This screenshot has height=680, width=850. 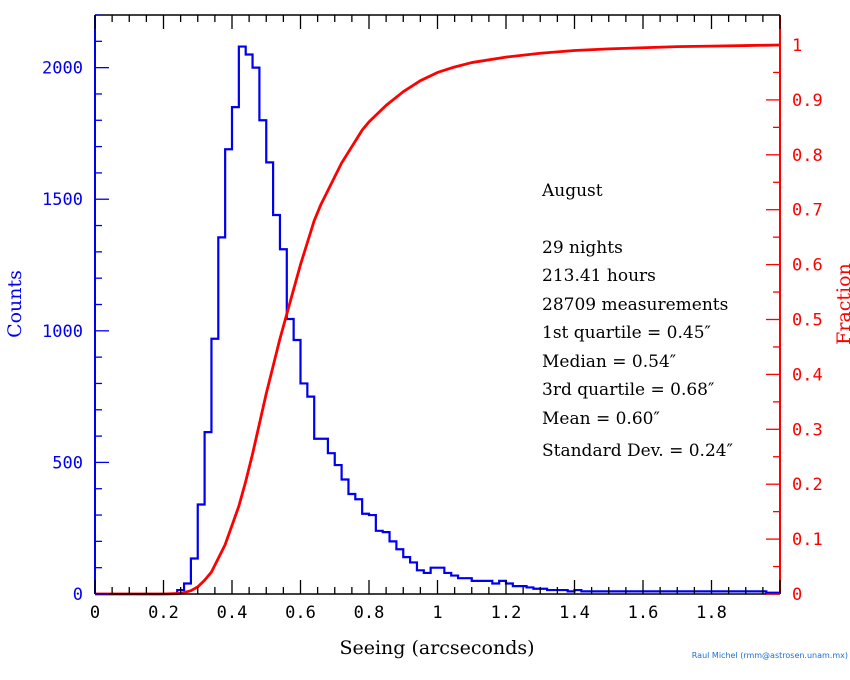 I want to click on y-left-tick-label: 1000, so click(x=62, y=332).